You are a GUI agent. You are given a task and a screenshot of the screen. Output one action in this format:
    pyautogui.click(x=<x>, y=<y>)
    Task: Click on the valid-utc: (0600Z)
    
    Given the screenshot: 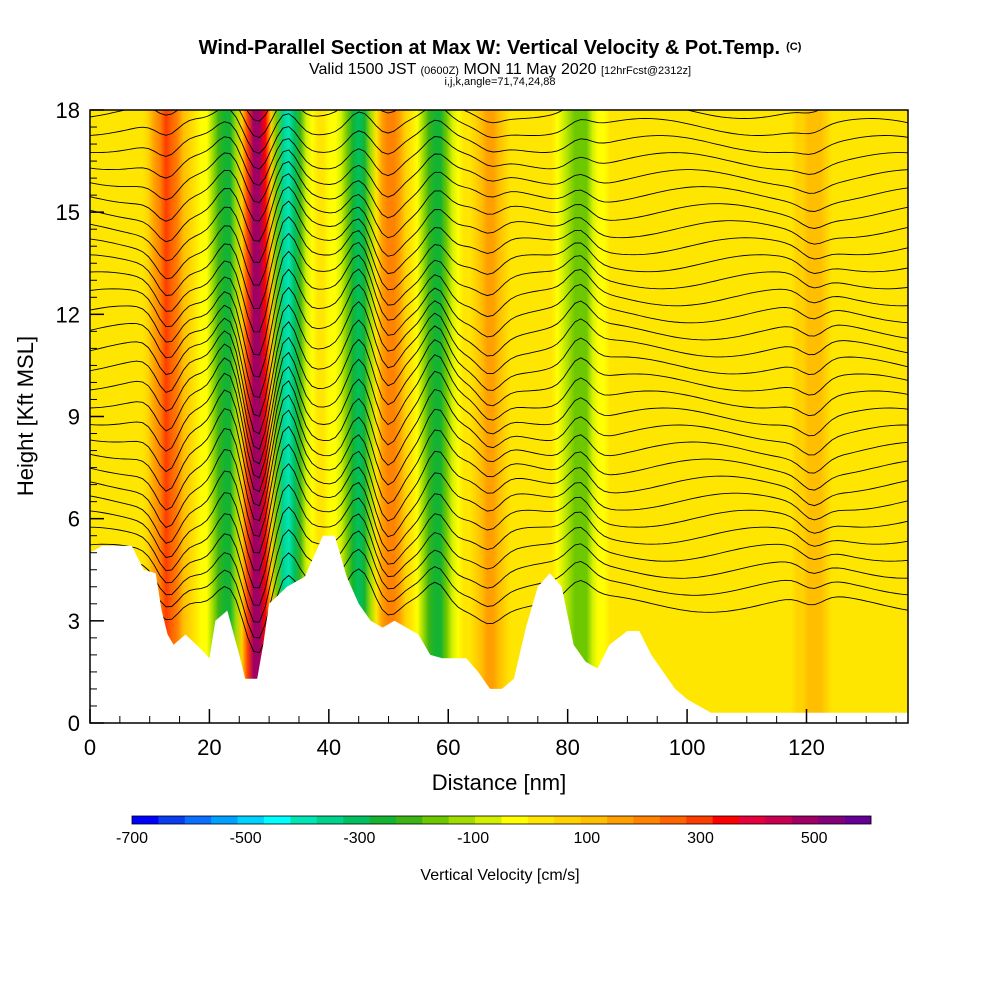 What is the action you would take?
    pyautogui.click(x=439, y=71)
    